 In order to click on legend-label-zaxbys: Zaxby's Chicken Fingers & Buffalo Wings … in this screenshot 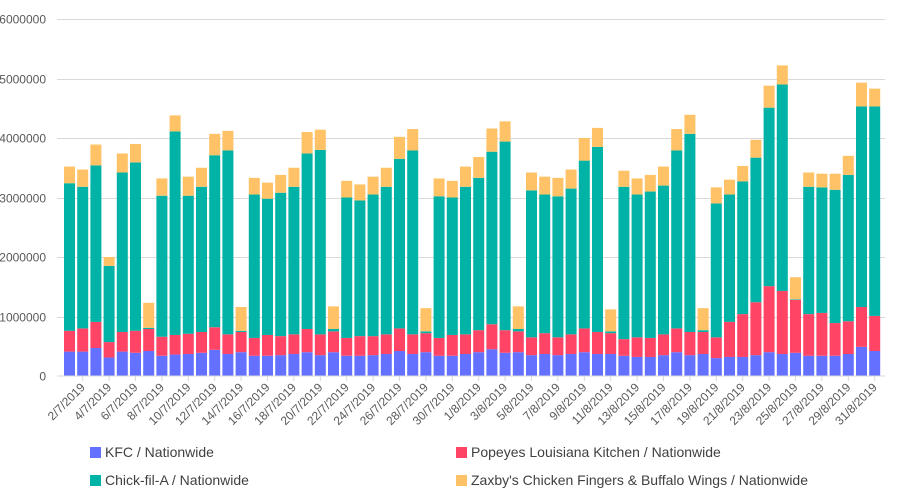, I will do `click(640, 480)`.